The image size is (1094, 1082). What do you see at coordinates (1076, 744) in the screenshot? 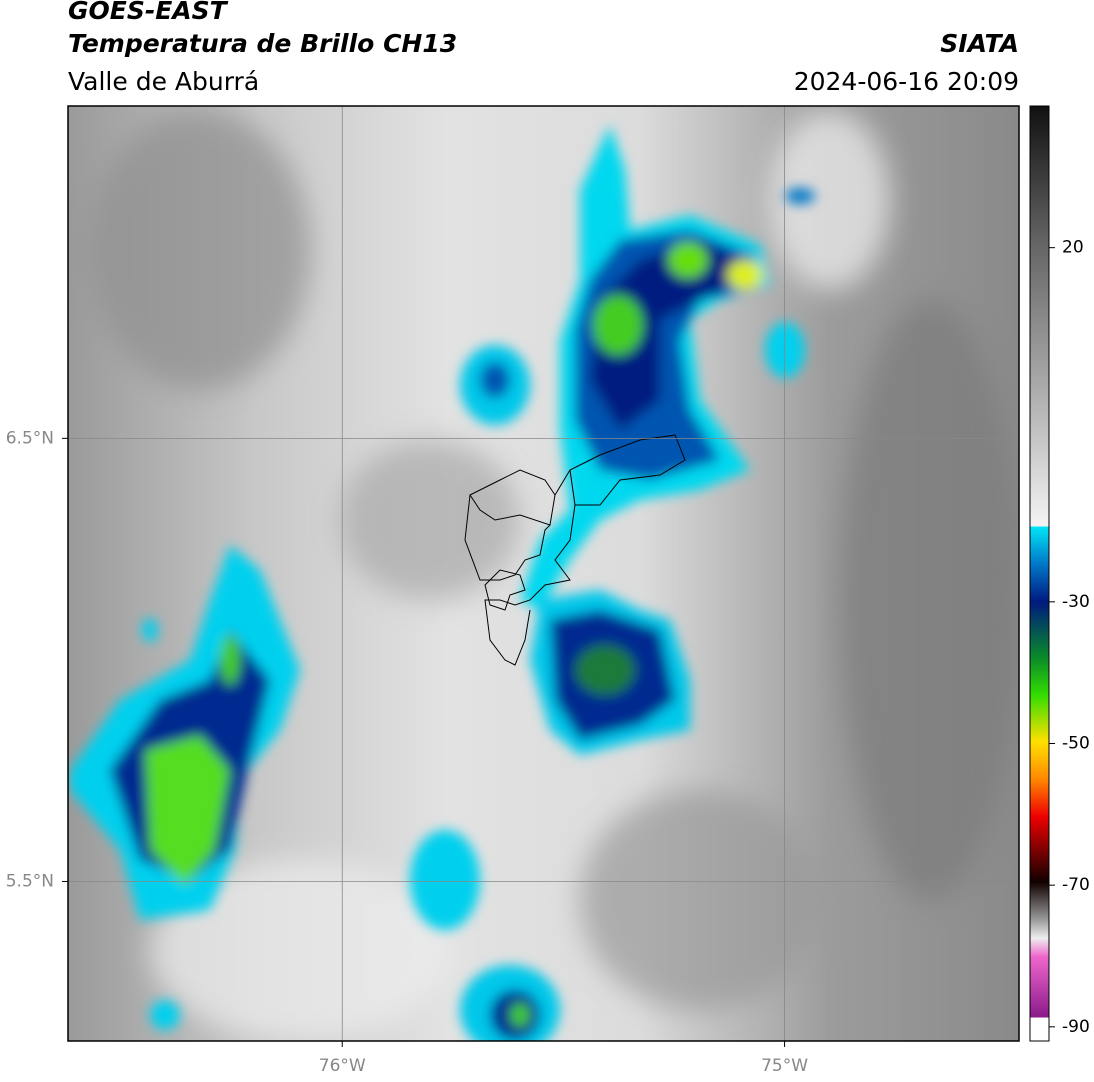
I see `colorbar-tick-label: -50` at bounding box center [1076, 744].